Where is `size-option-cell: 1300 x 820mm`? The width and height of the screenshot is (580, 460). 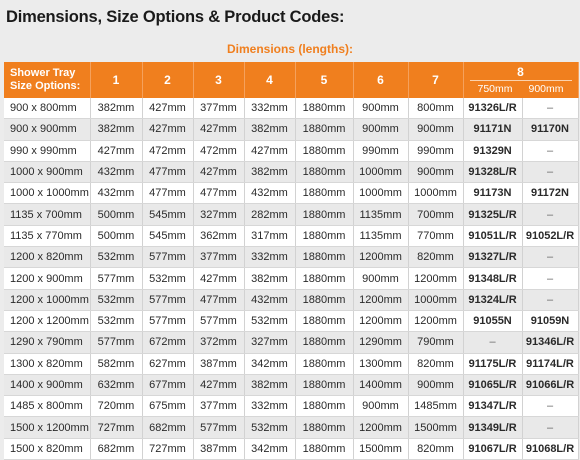 size-option-cell: 1300 x 820mm is located at coordinates (47, 364).